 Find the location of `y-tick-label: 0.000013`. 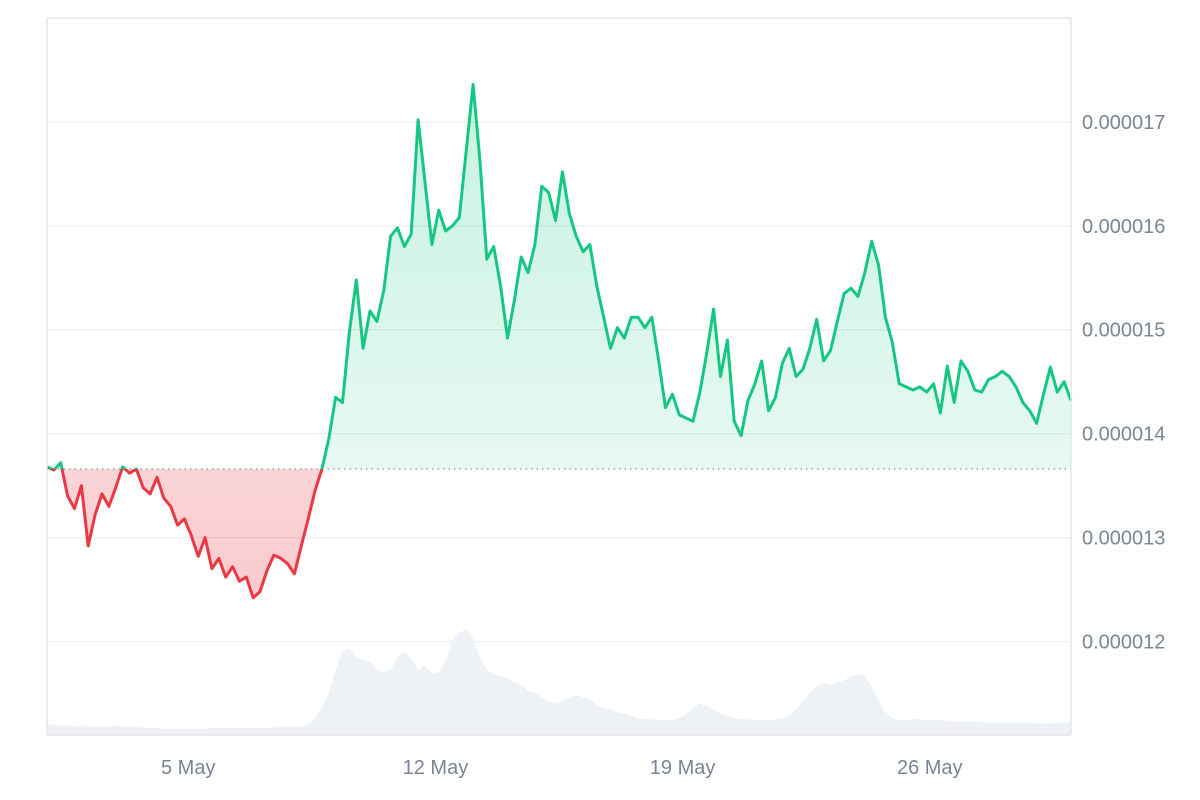

y-tick-label: 0.000013 is located at coordinates (1123, 539).